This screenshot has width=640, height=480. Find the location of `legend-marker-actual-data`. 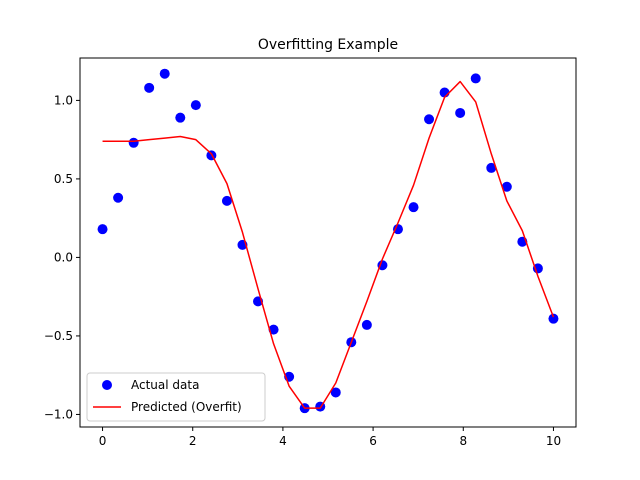

legend-marker-actual-data is located at coordinates (107, 385).